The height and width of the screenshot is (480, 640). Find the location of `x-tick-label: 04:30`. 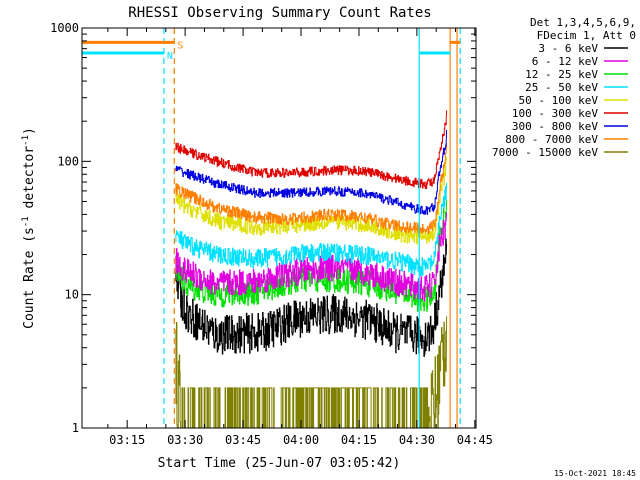

x-tick-label: 04:30 is located at coordinates (417, 440).